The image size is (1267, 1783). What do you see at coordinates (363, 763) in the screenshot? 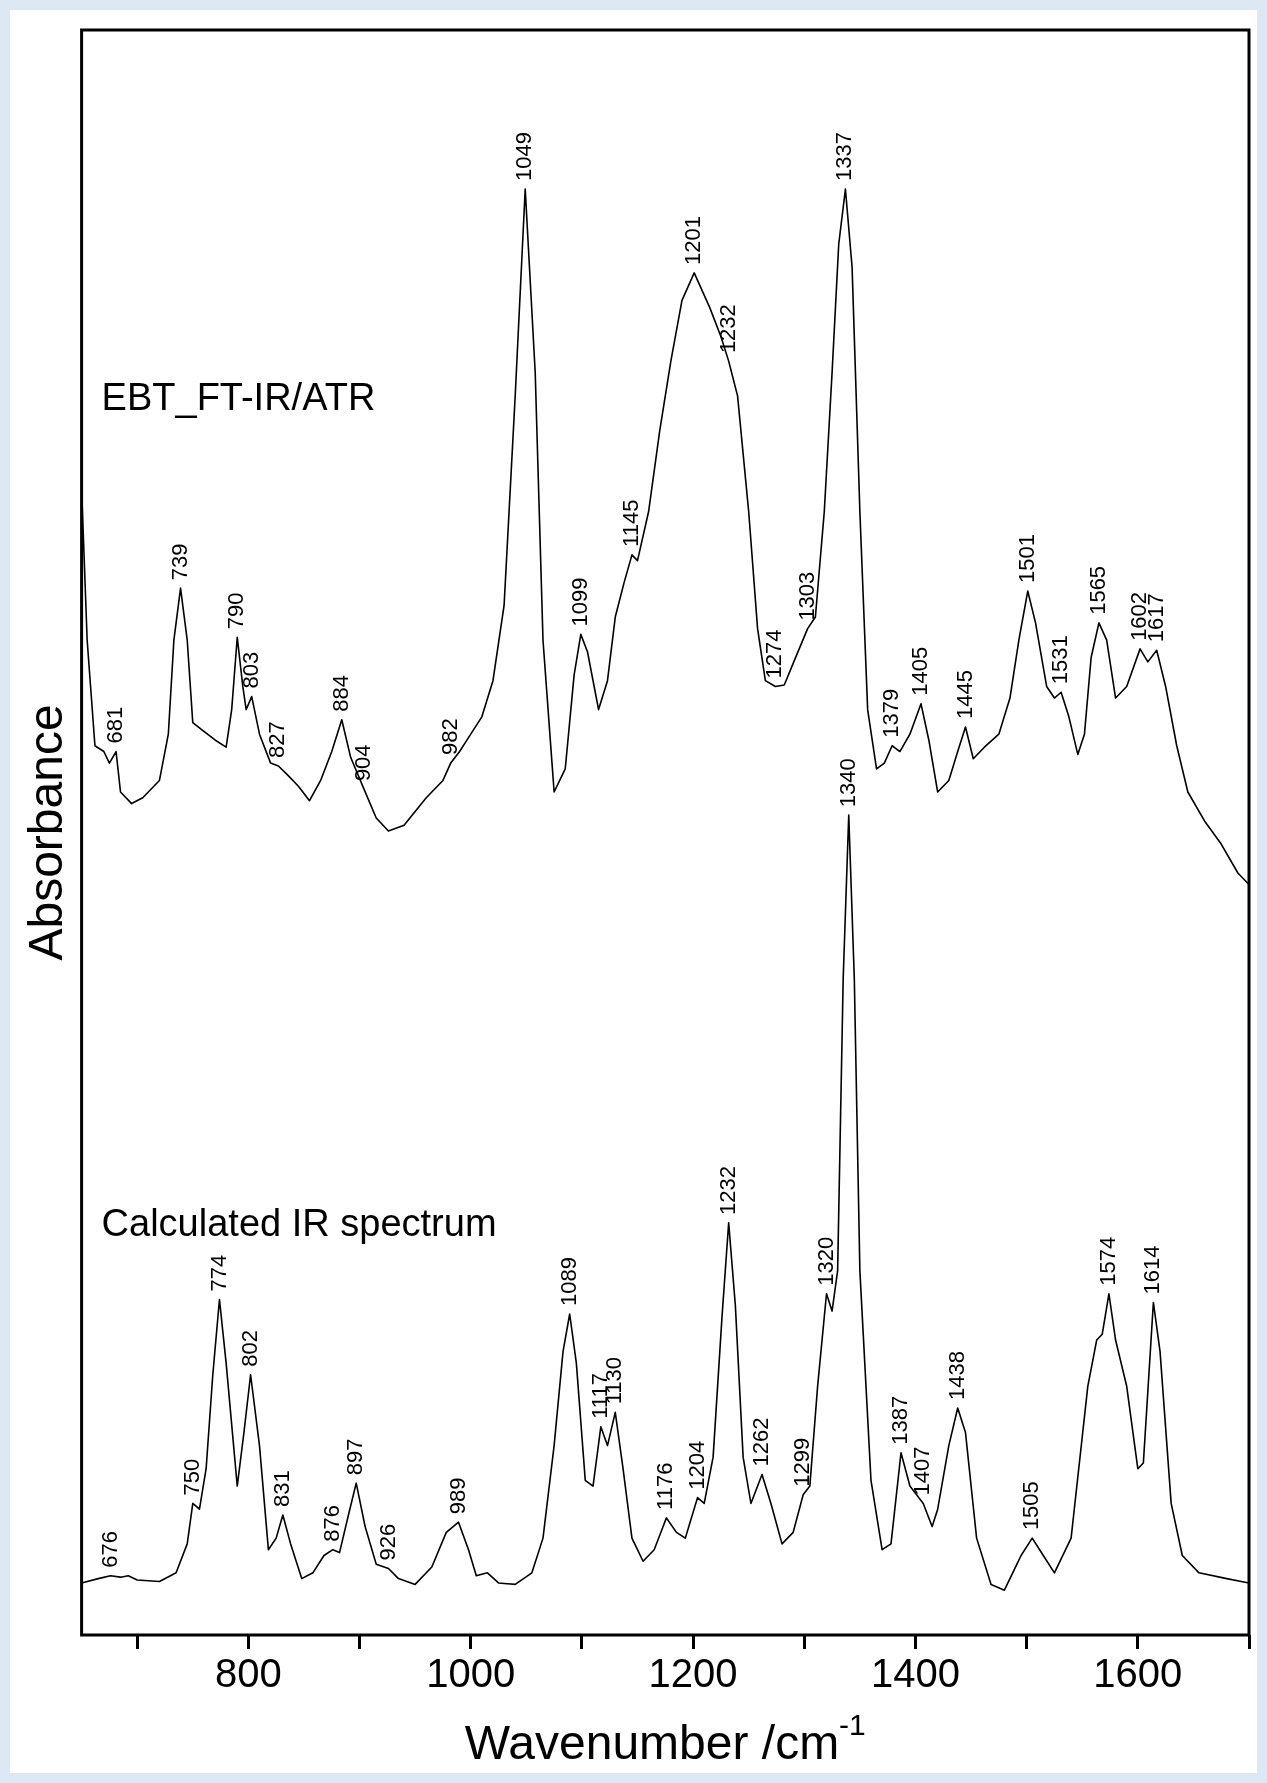
I see `annotation: 904` at bounding box center [363, 763].